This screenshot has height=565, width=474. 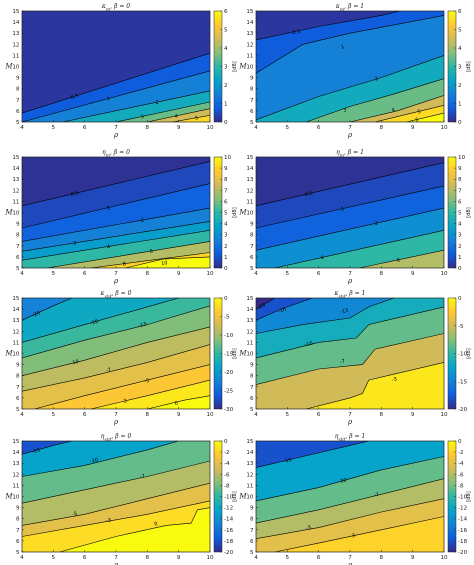 I want to click on contour-label: 5, so click(x=197, y=118).